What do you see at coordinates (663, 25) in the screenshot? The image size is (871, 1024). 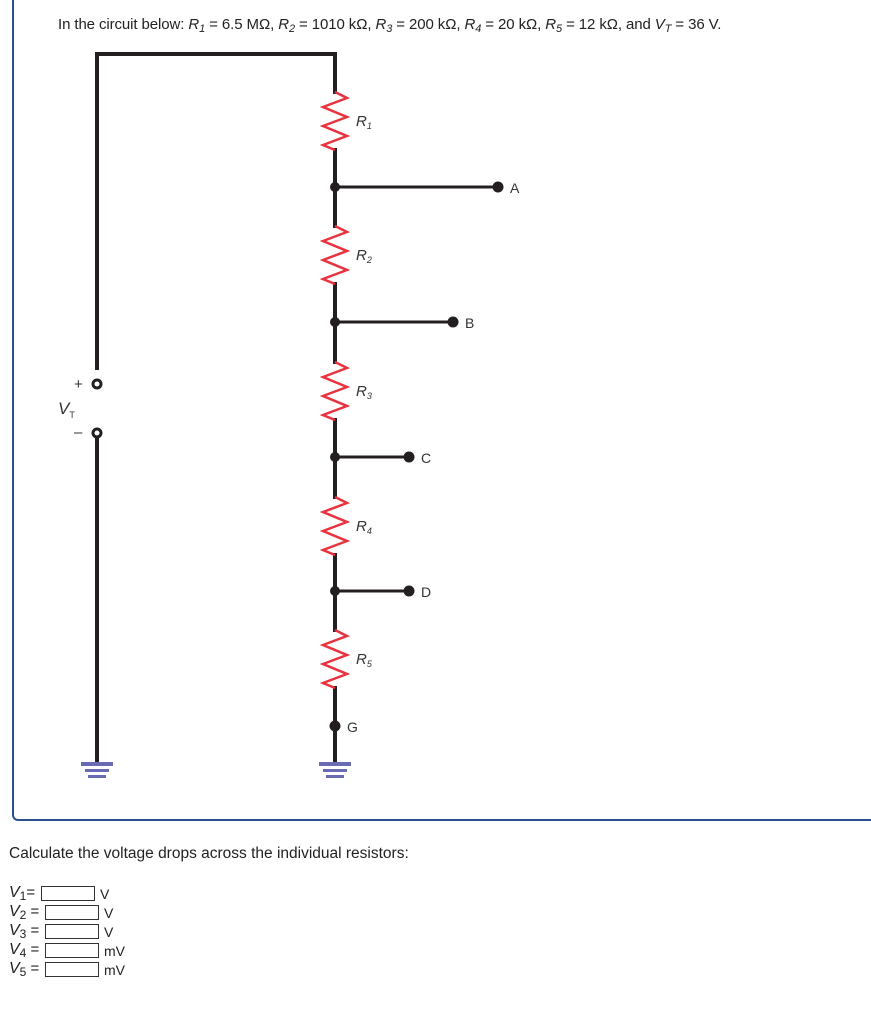 I see `vt-symbol: VT` at bounding box center [663, 25].